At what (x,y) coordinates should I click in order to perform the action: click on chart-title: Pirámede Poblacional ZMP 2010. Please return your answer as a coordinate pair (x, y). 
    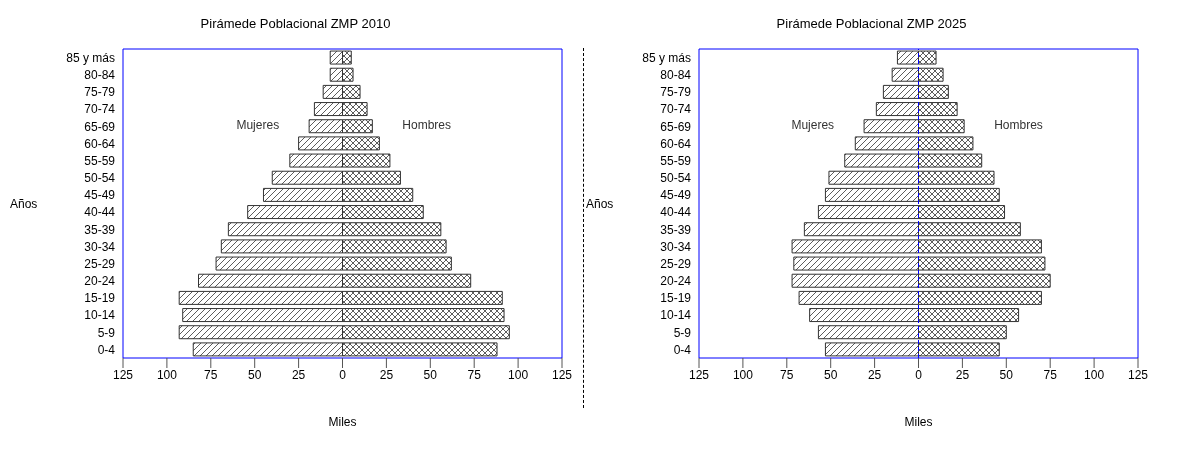
    Looking at the image, I should click on (295, 23).